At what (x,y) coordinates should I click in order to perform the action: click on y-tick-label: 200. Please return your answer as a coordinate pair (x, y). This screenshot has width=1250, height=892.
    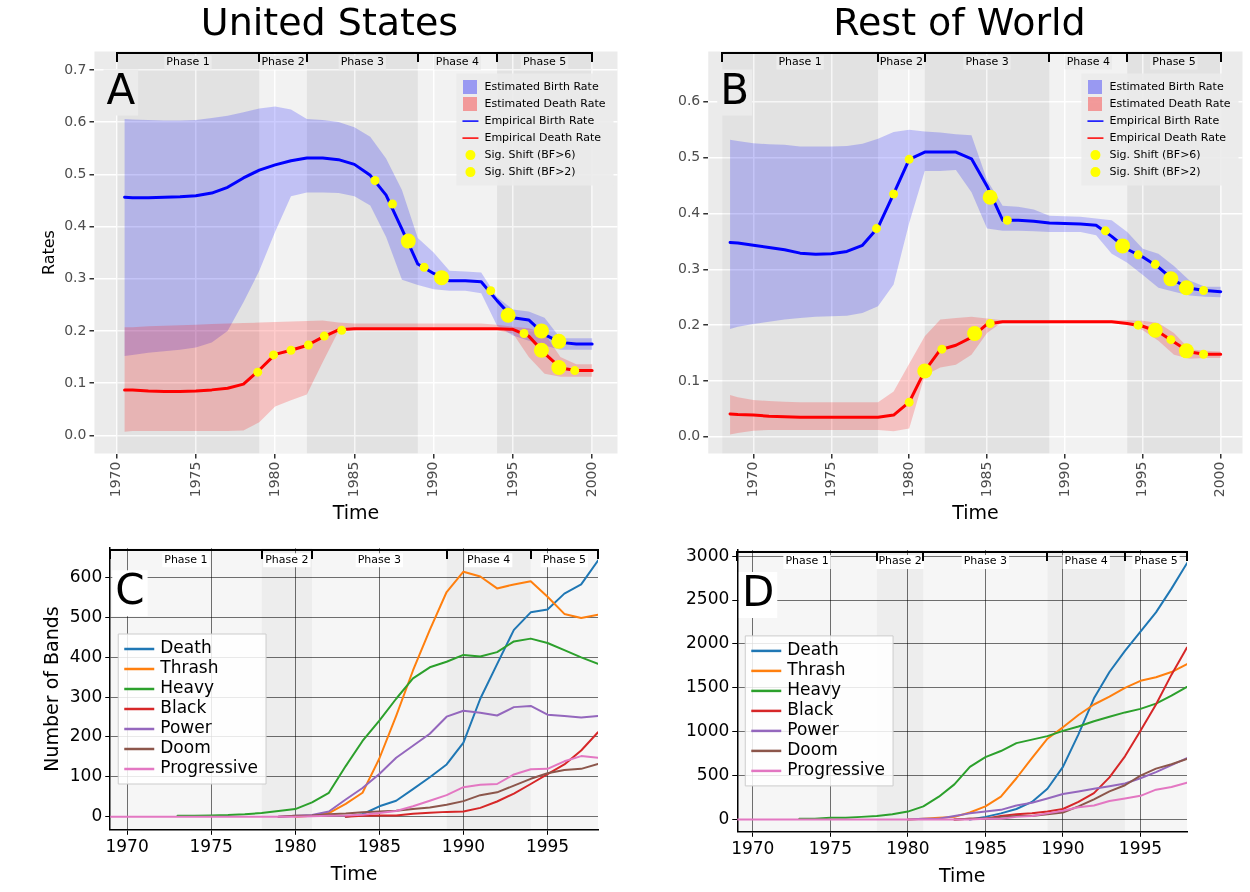
    Looking at the image, I should click on (86, 735).